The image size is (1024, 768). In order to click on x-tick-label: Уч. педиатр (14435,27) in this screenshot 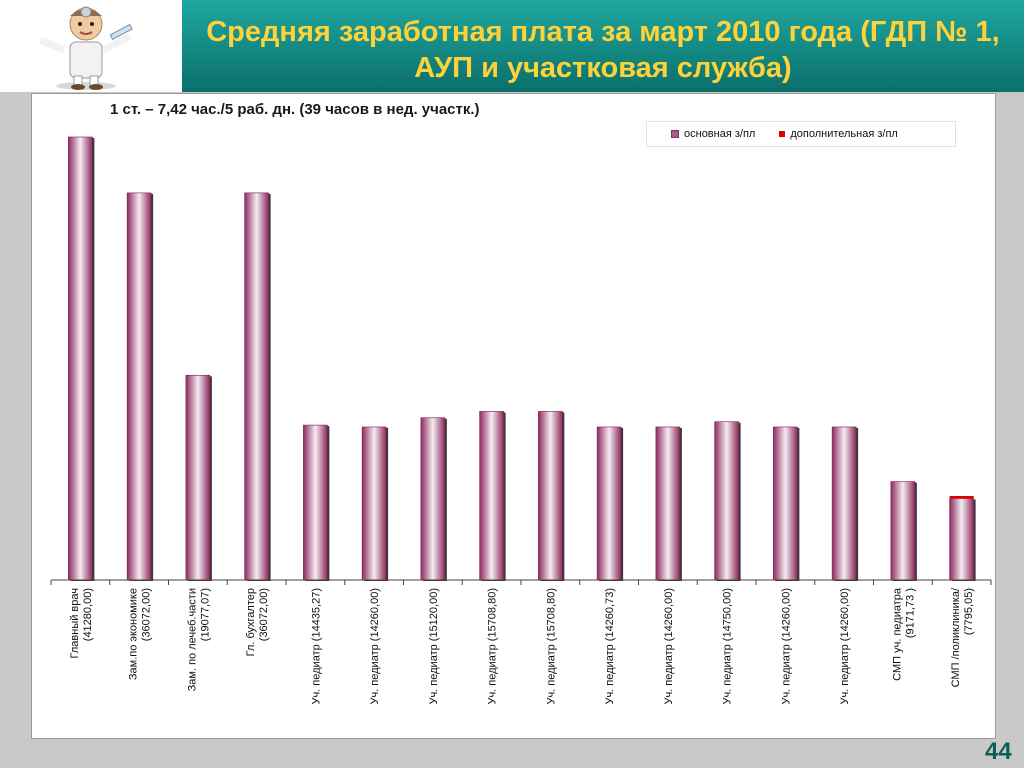, I will do `click(316, 646)`.